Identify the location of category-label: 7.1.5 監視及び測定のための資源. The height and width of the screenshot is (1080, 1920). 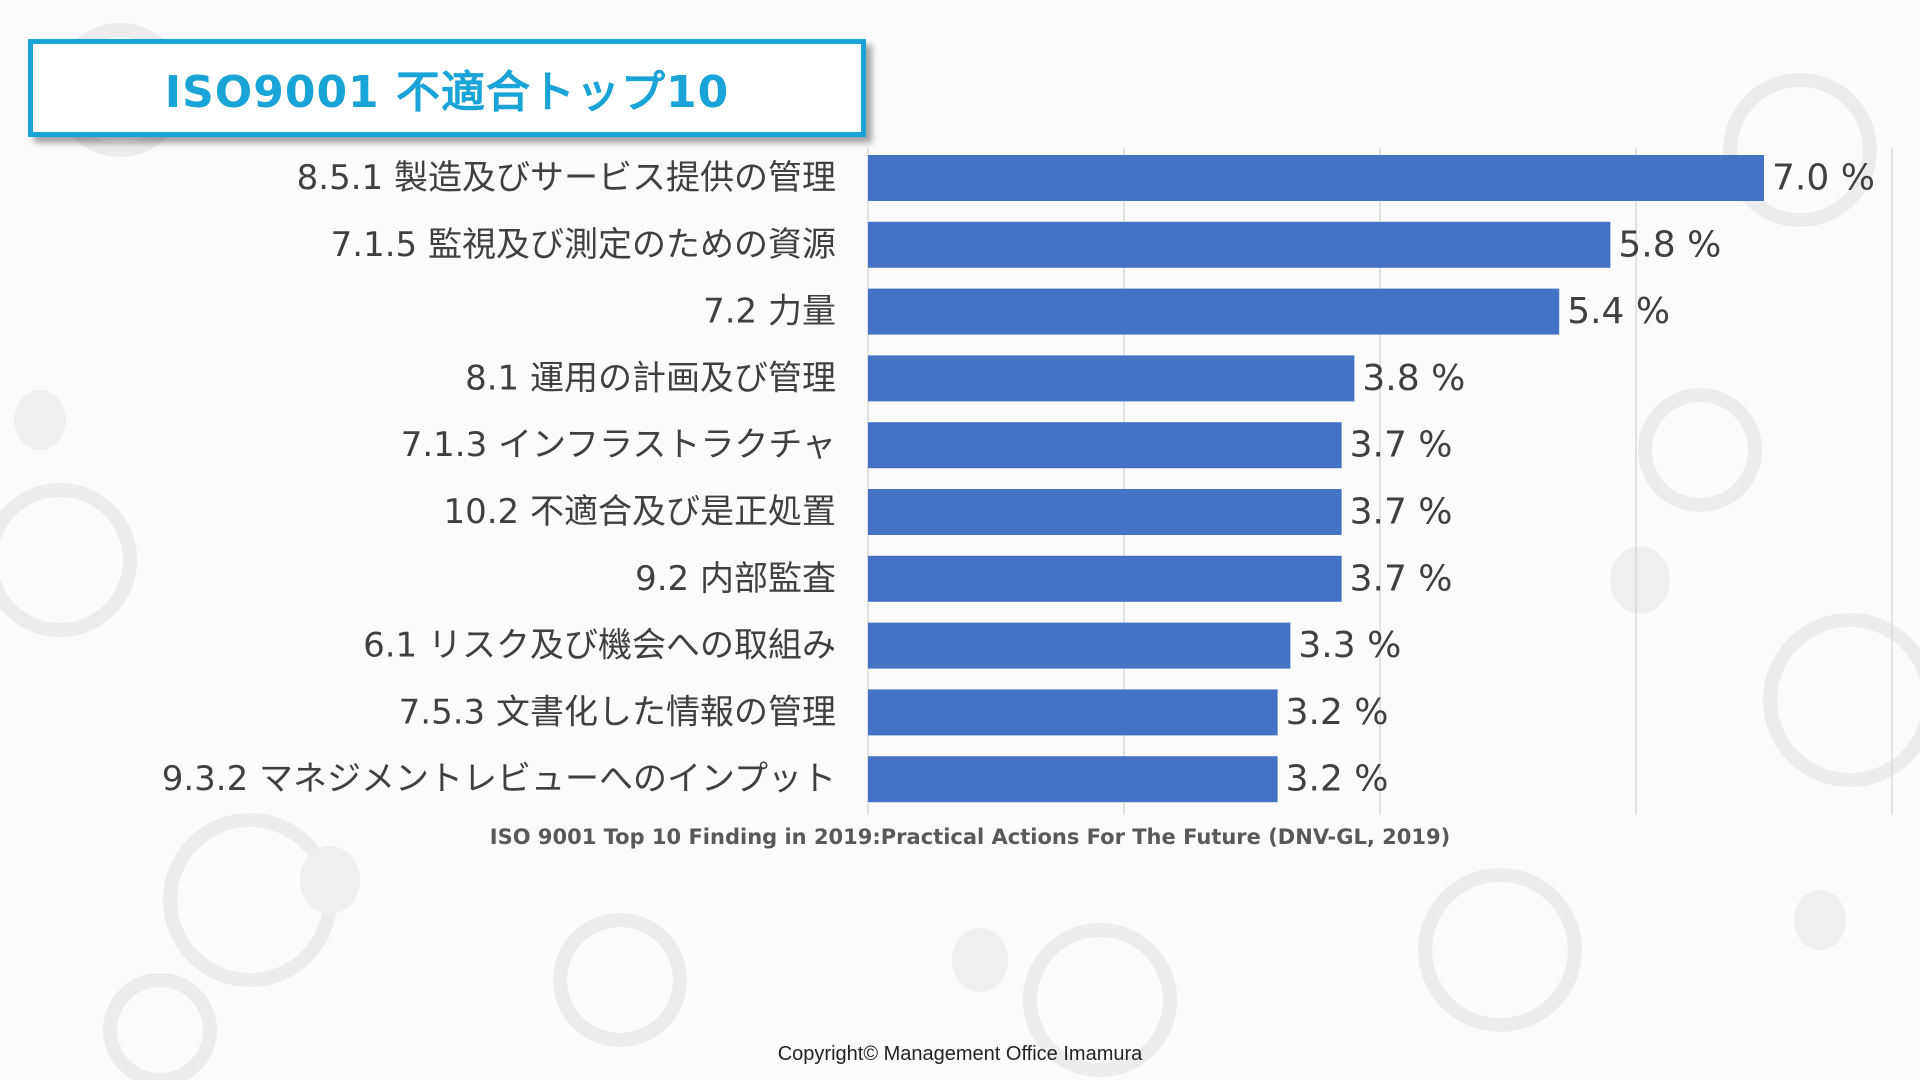
(583, 245).